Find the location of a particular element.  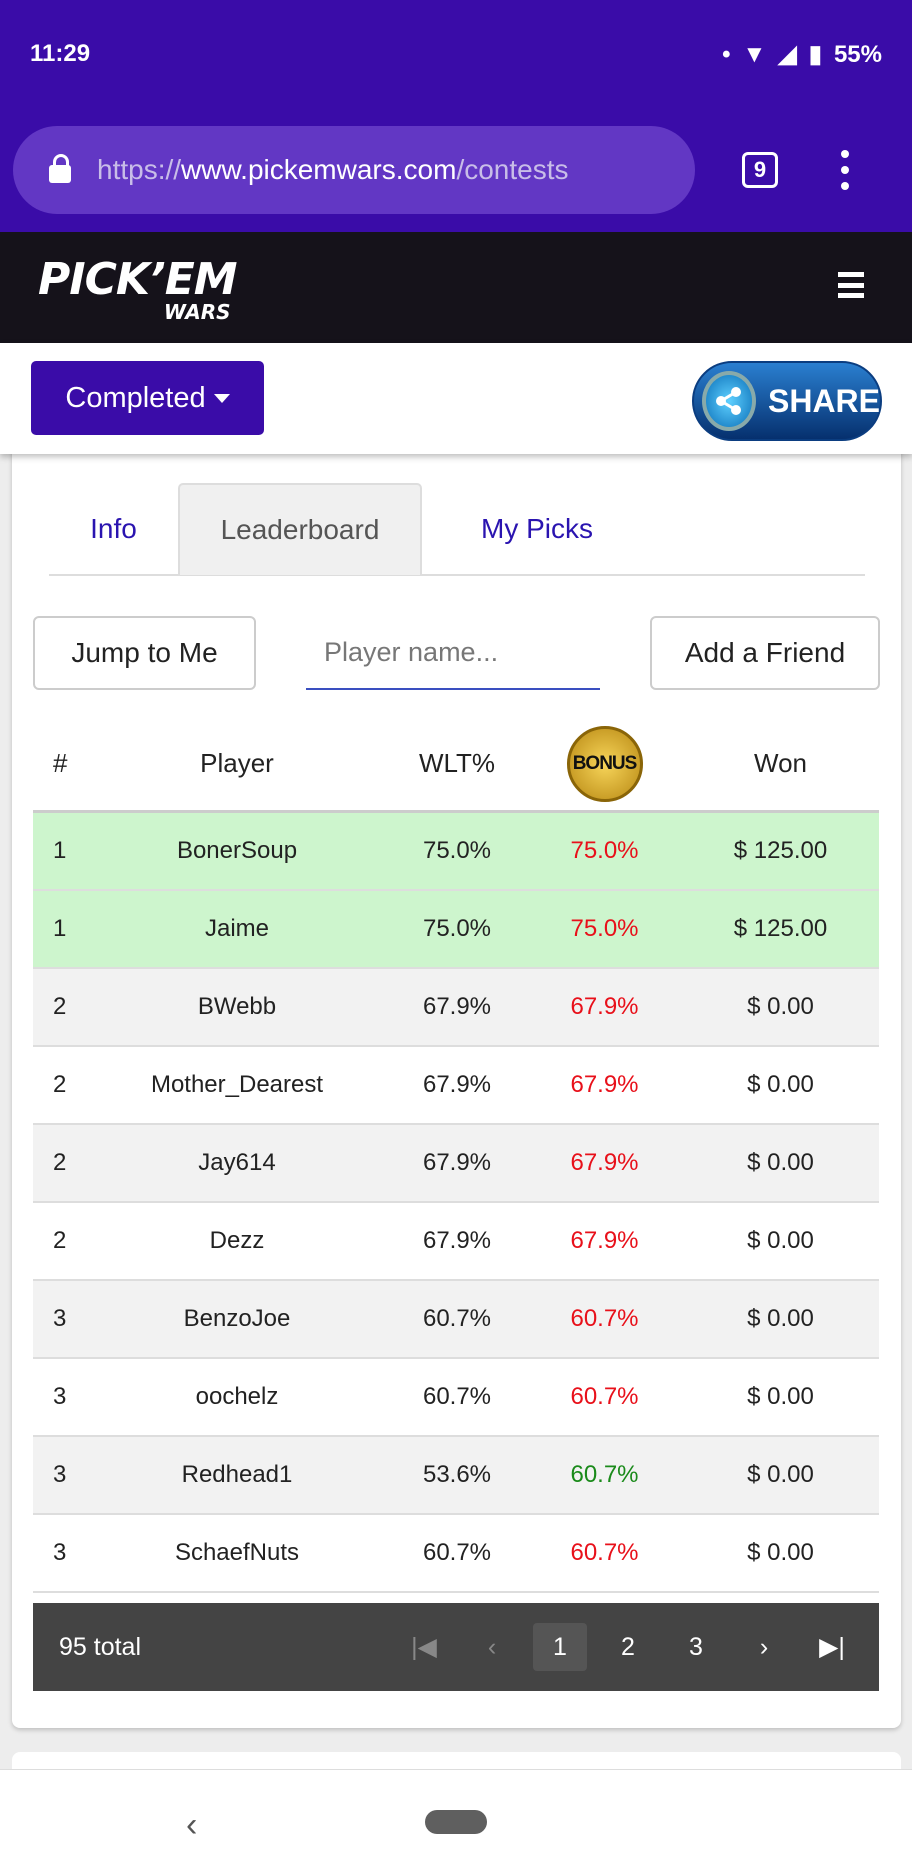

table-row: 2 Jay614 67.9% 67.9% $ 0.00 is located at coordinates (456, 1164).